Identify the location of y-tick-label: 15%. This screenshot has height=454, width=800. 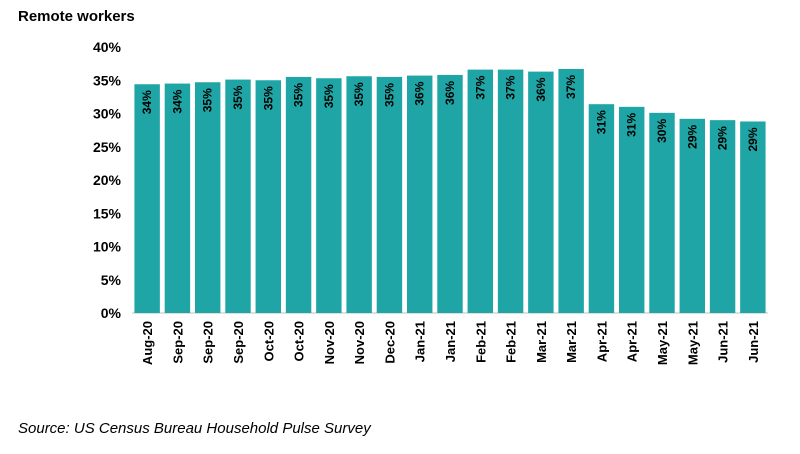
(107, 213).